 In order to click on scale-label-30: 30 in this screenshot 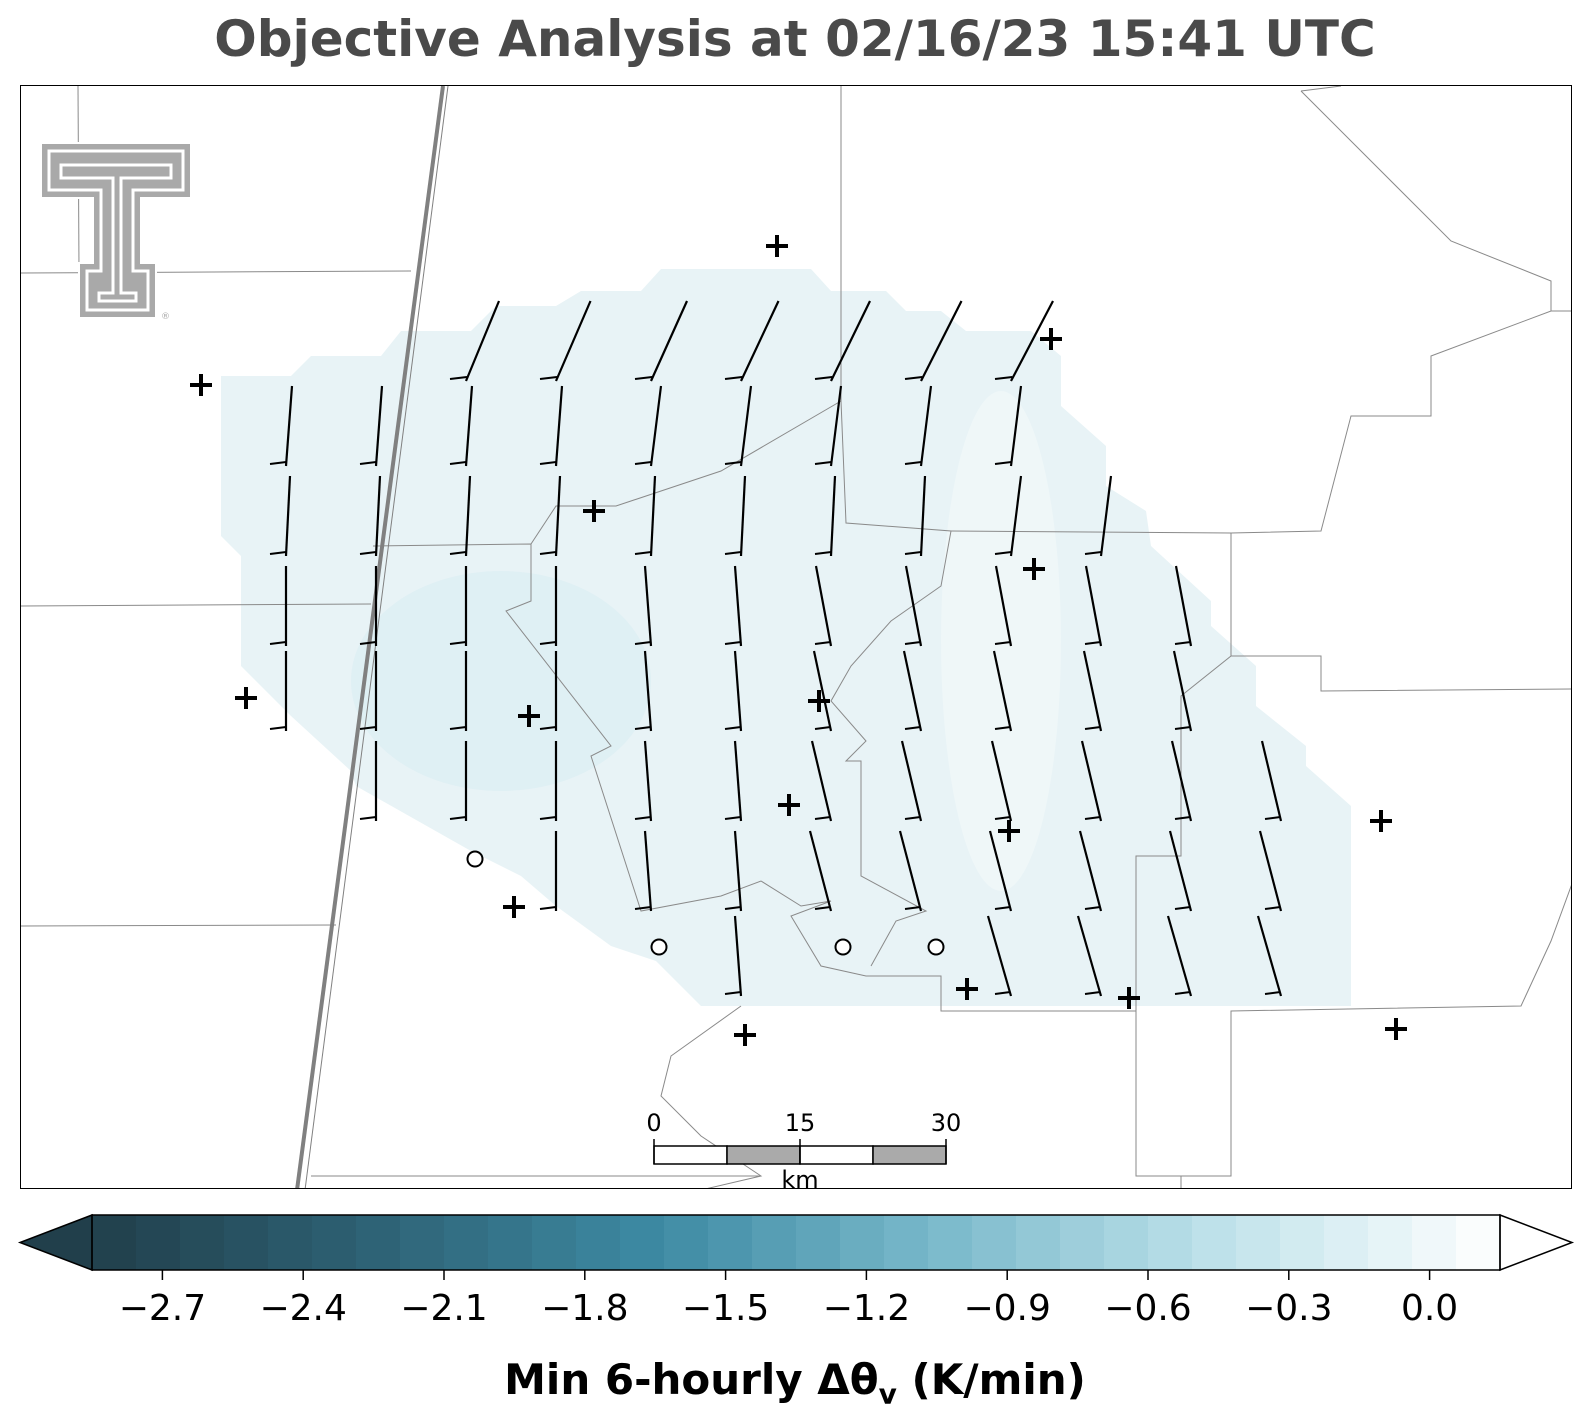, I will do `click(946, 1123)`.